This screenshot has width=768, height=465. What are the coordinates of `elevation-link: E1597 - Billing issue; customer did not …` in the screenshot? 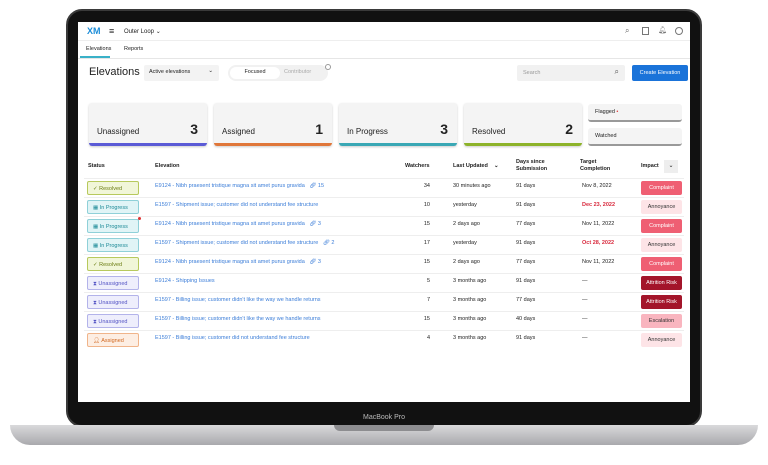 It's located at (232, 338).